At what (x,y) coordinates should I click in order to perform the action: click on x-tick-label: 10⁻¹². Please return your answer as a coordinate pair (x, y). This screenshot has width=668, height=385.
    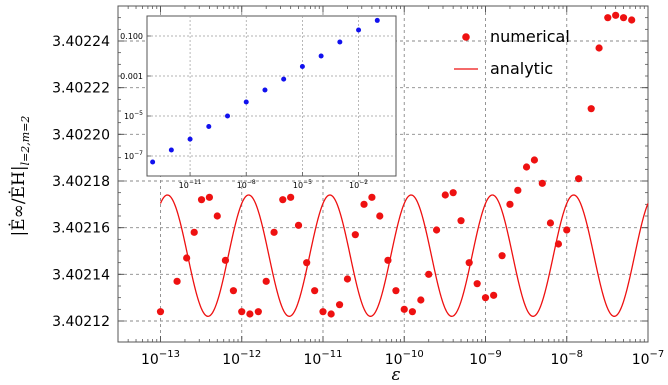
    Looking at the image, I should click on (241, 358).